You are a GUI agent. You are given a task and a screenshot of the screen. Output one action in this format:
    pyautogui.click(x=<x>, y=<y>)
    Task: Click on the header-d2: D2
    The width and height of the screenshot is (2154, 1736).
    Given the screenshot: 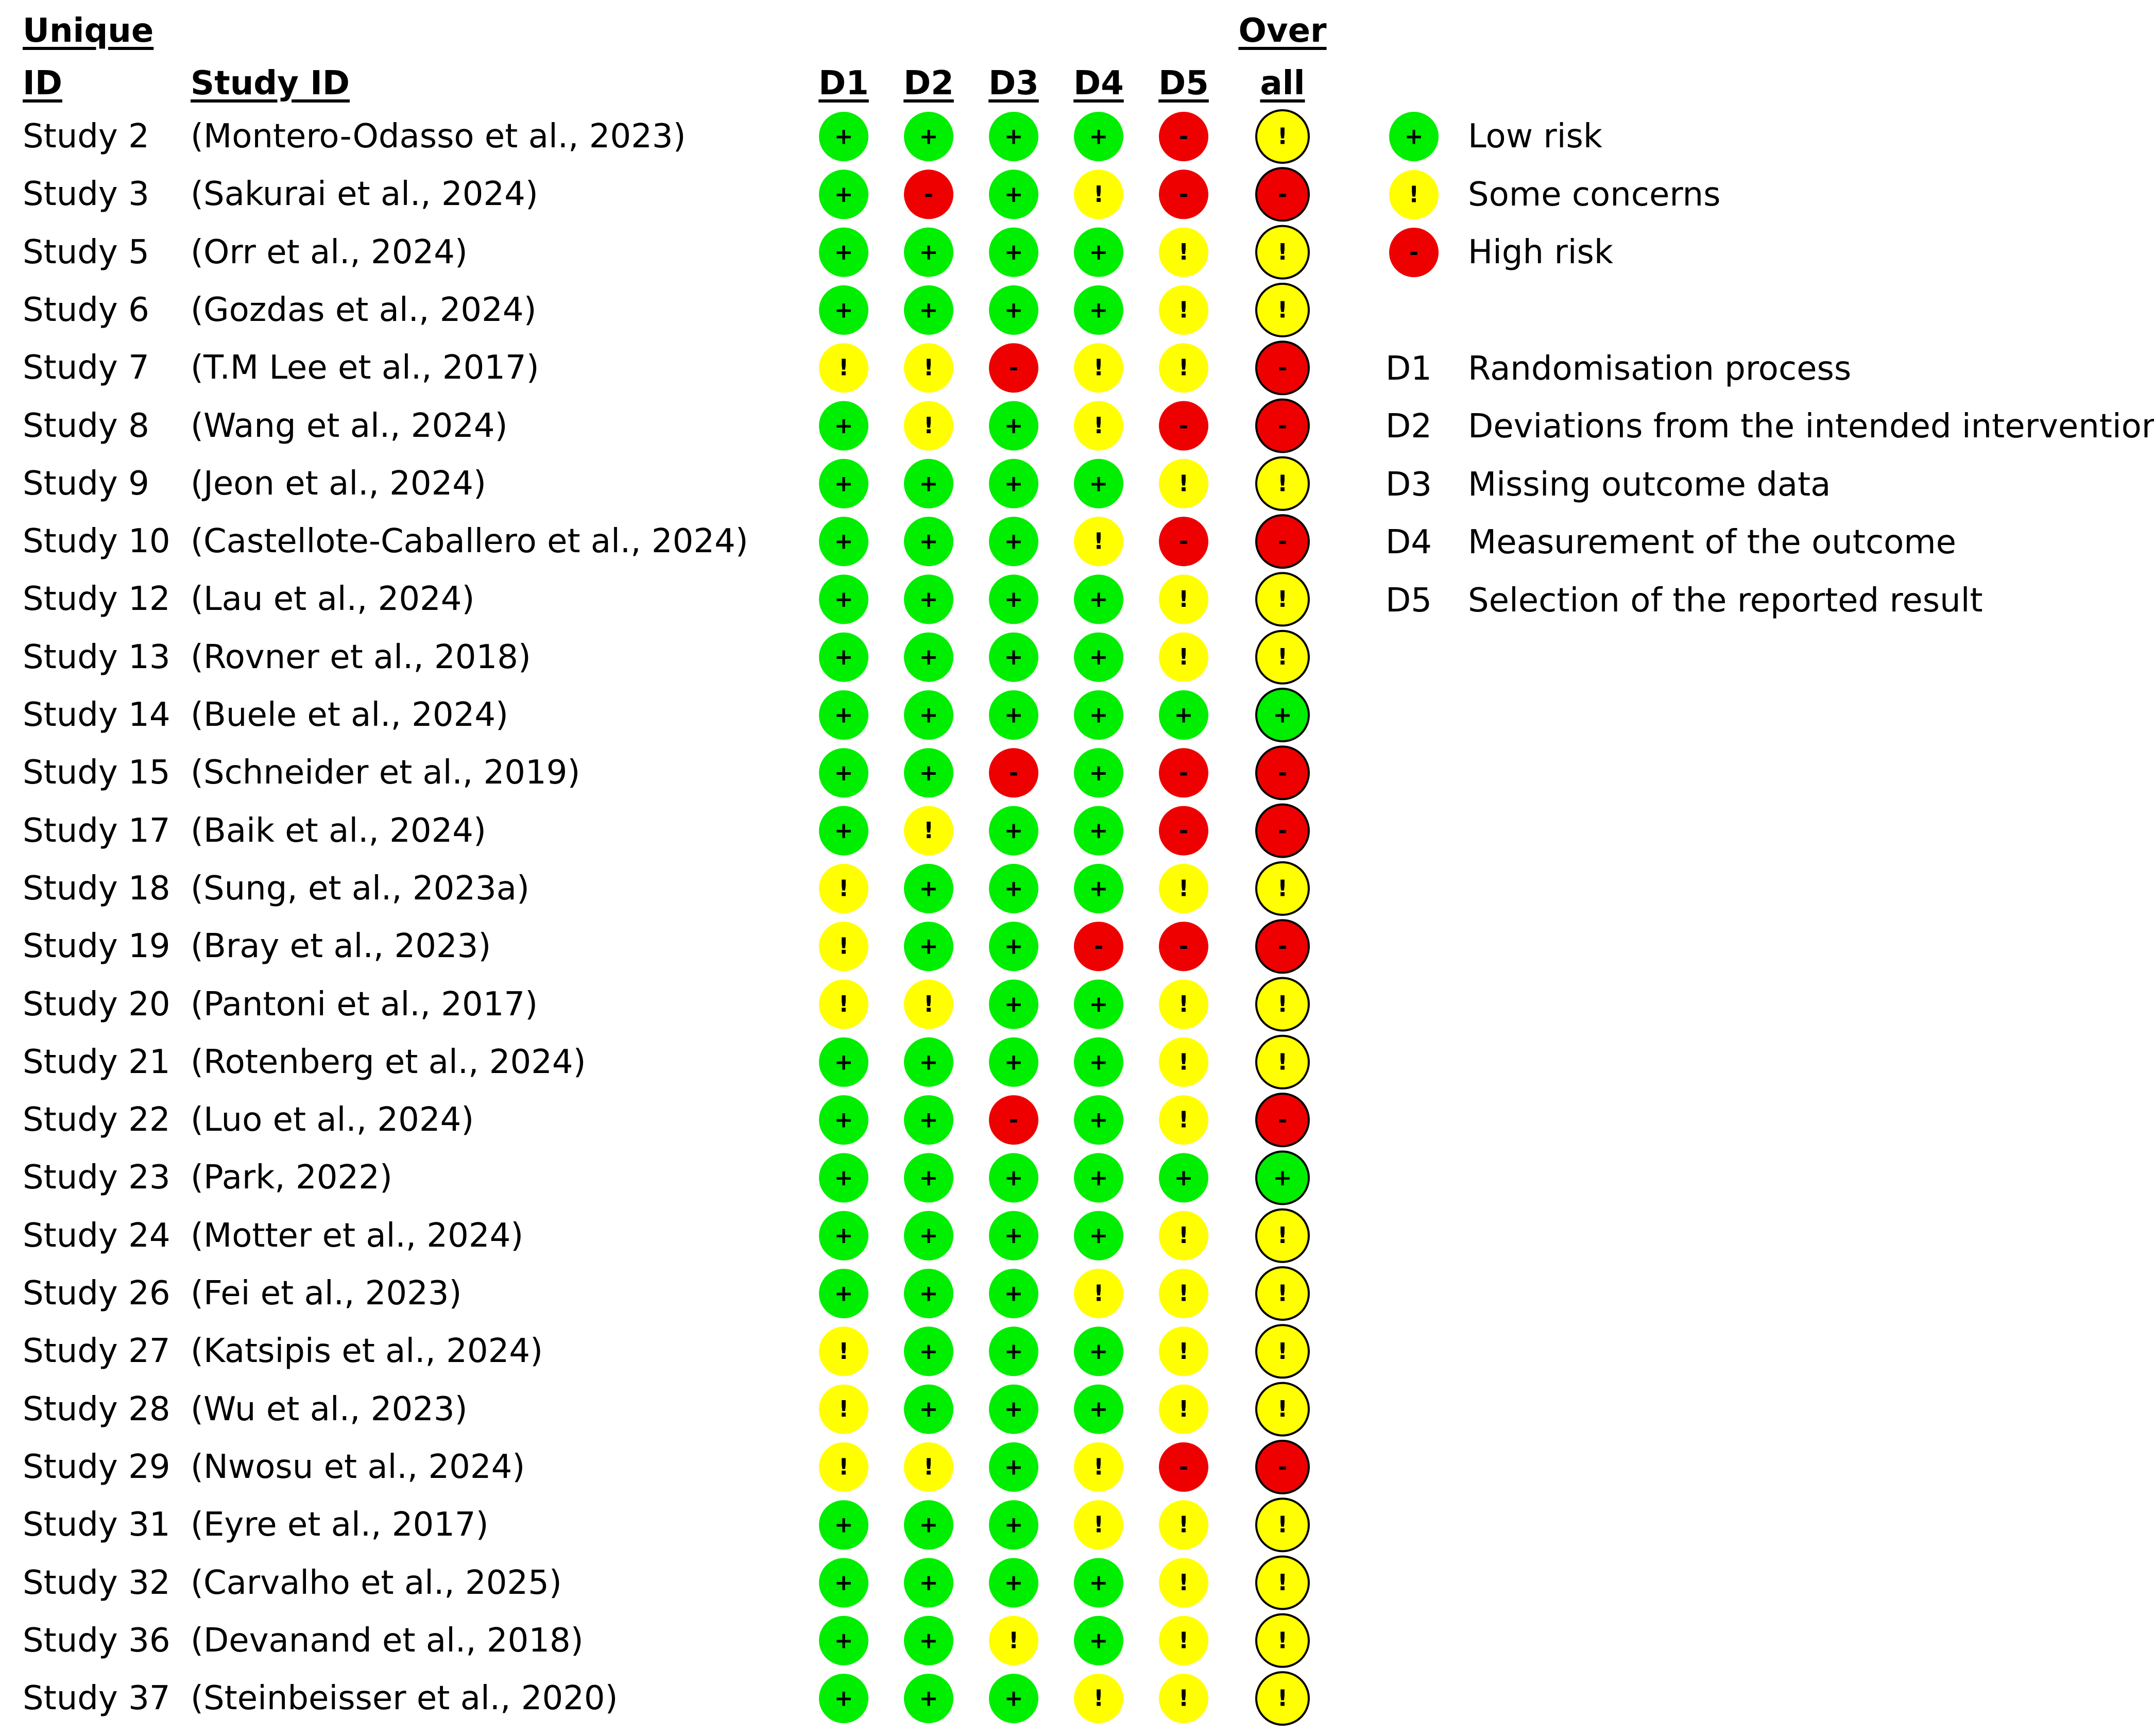 What is the action you would take?
    pyautogui.click(x=928, y=83)
    